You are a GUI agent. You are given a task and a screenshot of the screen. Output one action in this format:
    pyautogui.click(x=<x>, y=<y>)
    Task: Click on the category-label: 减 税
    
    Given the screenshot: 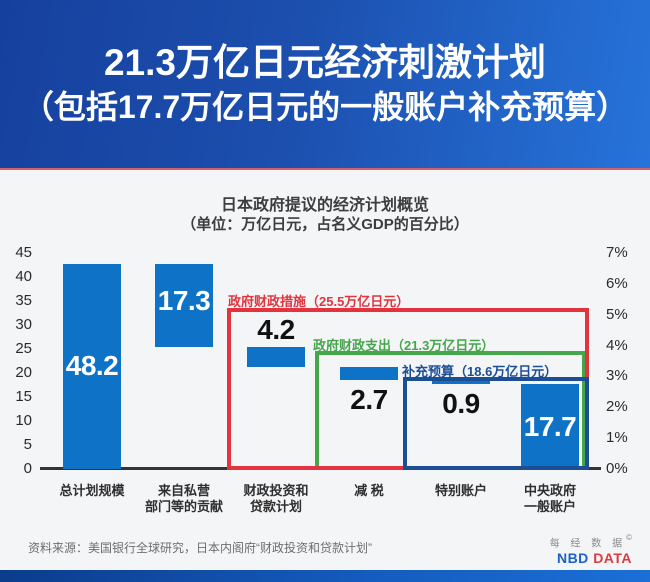 What is the action you would take?
    pyautogui.click(x=369, y=491)
    